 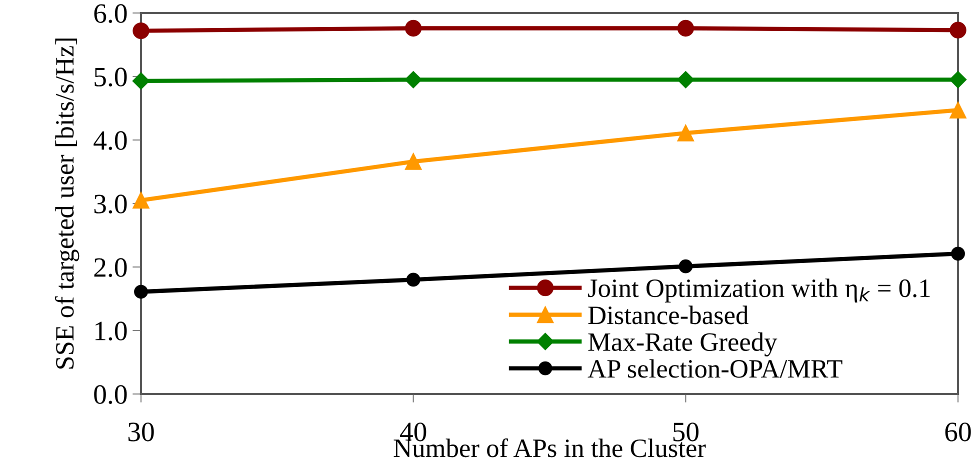 I want to click on legend-label: Distance-based, so click(x=668, y=315).